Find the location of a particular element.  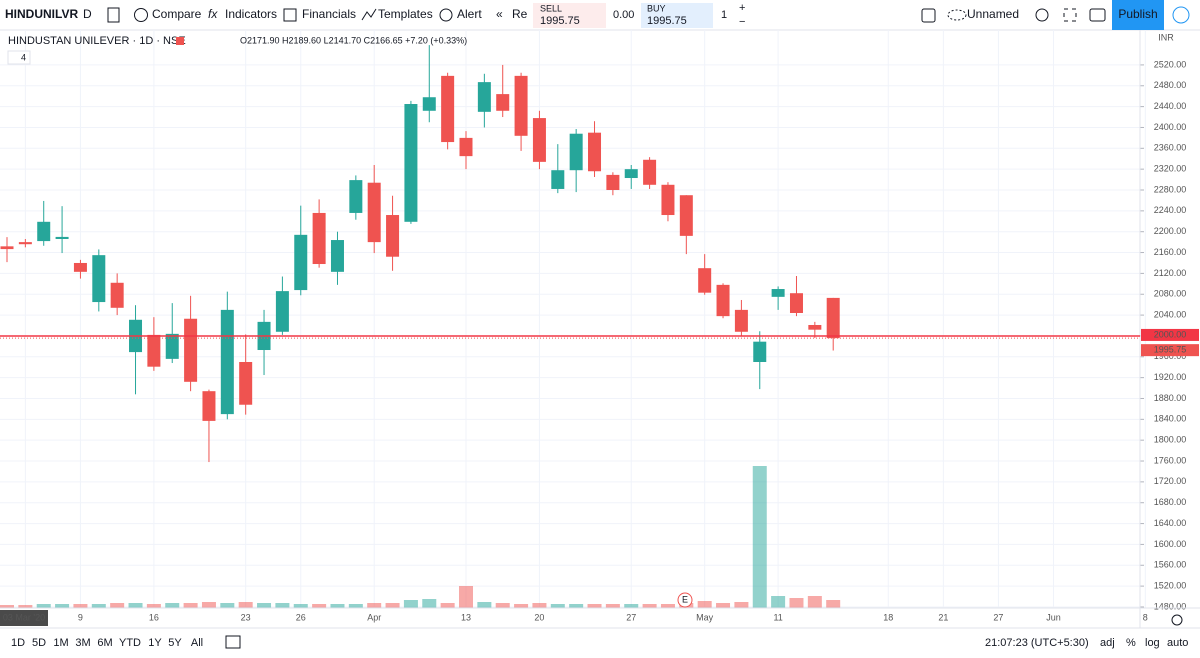

compare-icon is located at coordinates (141, 15).